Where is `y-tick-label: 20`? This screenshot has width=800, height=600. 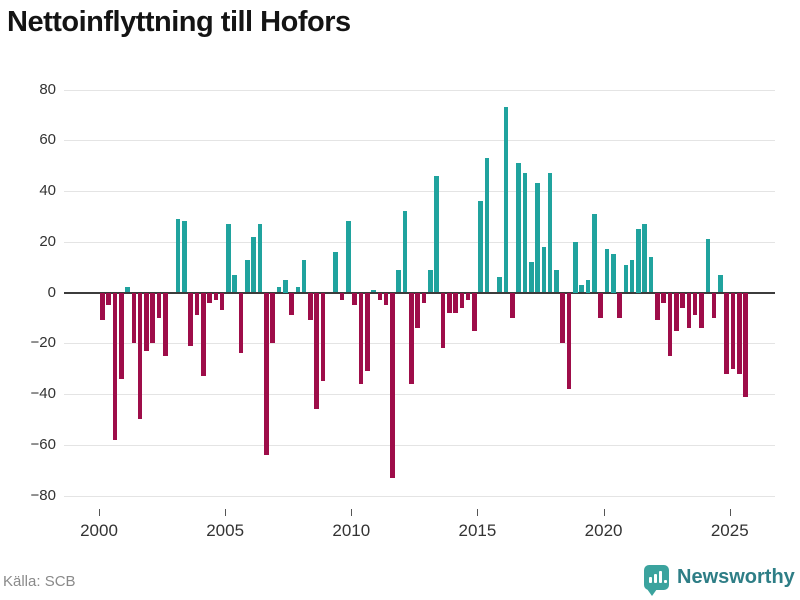
y-tick-label: 20 is located at coordinates (47, 241).